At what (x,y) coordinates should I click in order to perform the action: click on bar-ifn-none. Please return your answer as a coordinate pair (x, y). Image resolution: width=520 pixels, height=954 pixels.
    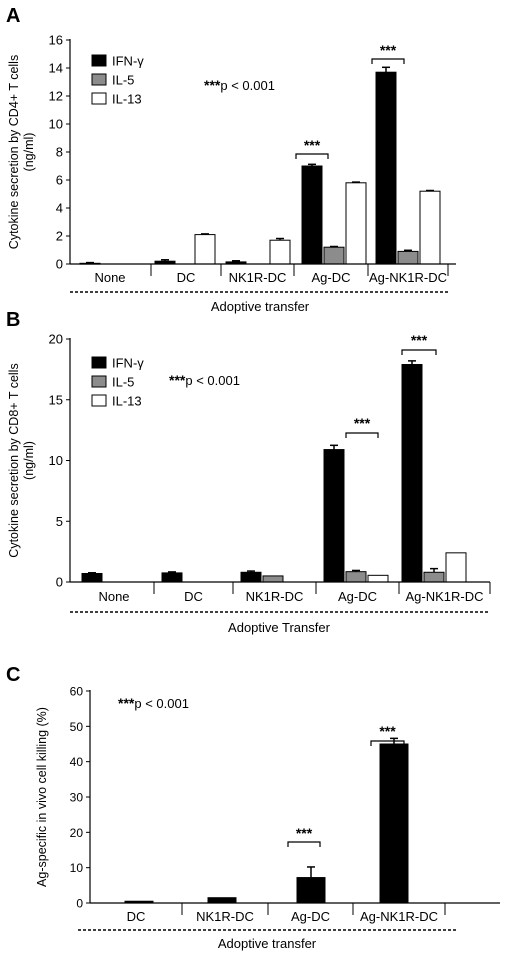
    Looking at the image, I should click on (92, 577).